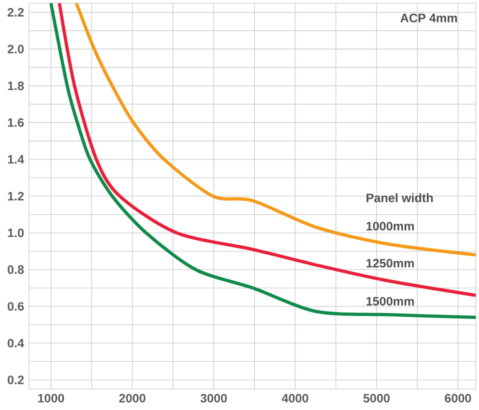 This screenshot has height=410, width=479. I want to click on x-tick-label: 1000, so click(51, 398).